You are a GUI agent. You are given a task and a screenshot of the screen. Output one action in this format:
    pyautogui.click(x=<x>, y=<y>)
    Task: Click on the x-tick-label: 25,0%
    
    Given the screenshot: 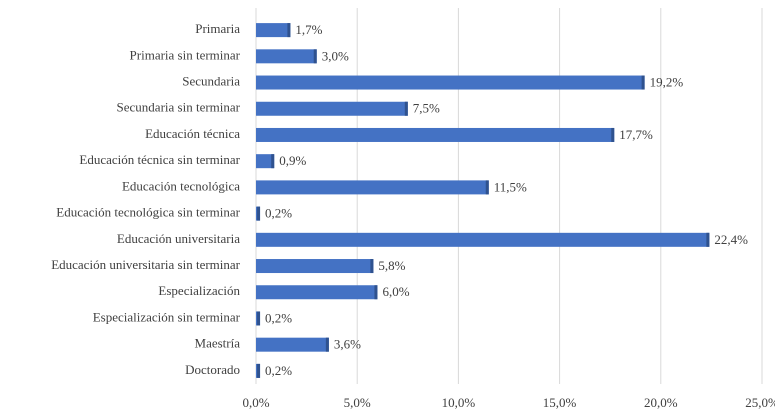 What is the action you would take?
    pyautogui.click(x=760, y=402)
    